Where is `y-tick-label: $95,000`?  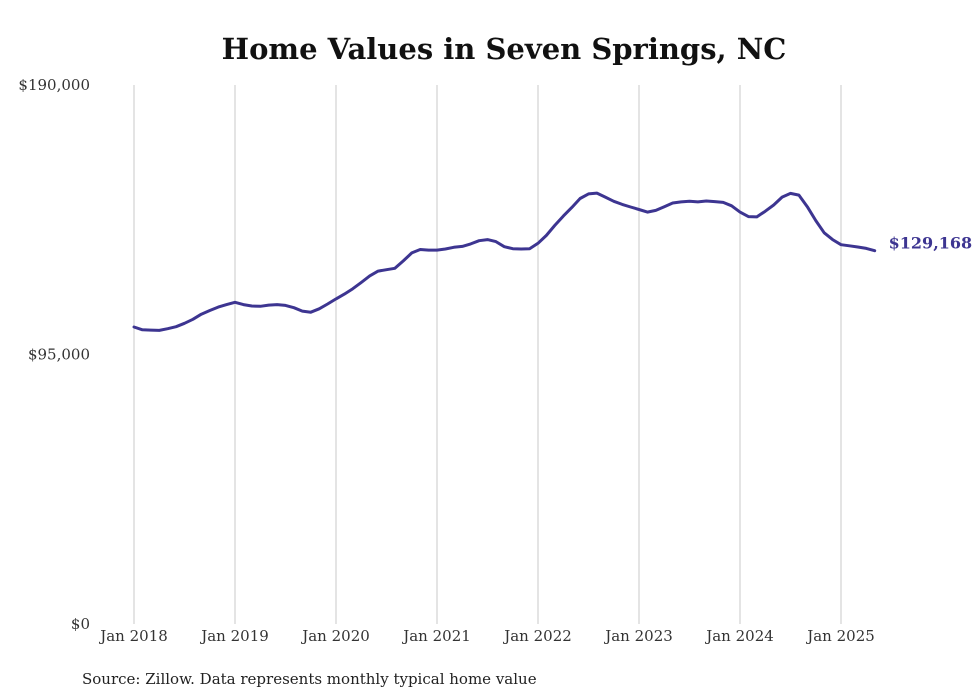 y-tick-label: $95,000 is located at coordinates (59, 355).